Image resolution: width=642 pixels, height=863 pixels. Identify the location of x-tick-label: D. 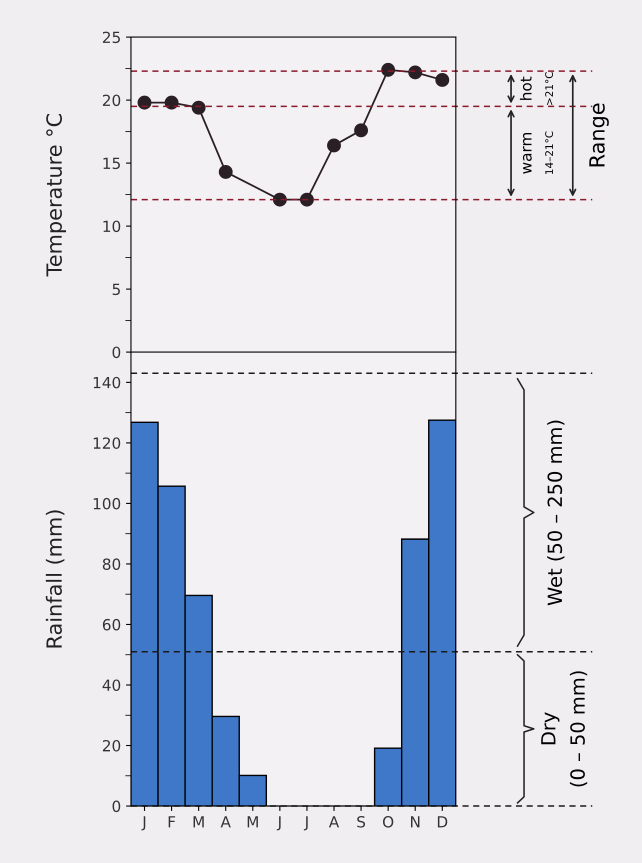
(443, 822).